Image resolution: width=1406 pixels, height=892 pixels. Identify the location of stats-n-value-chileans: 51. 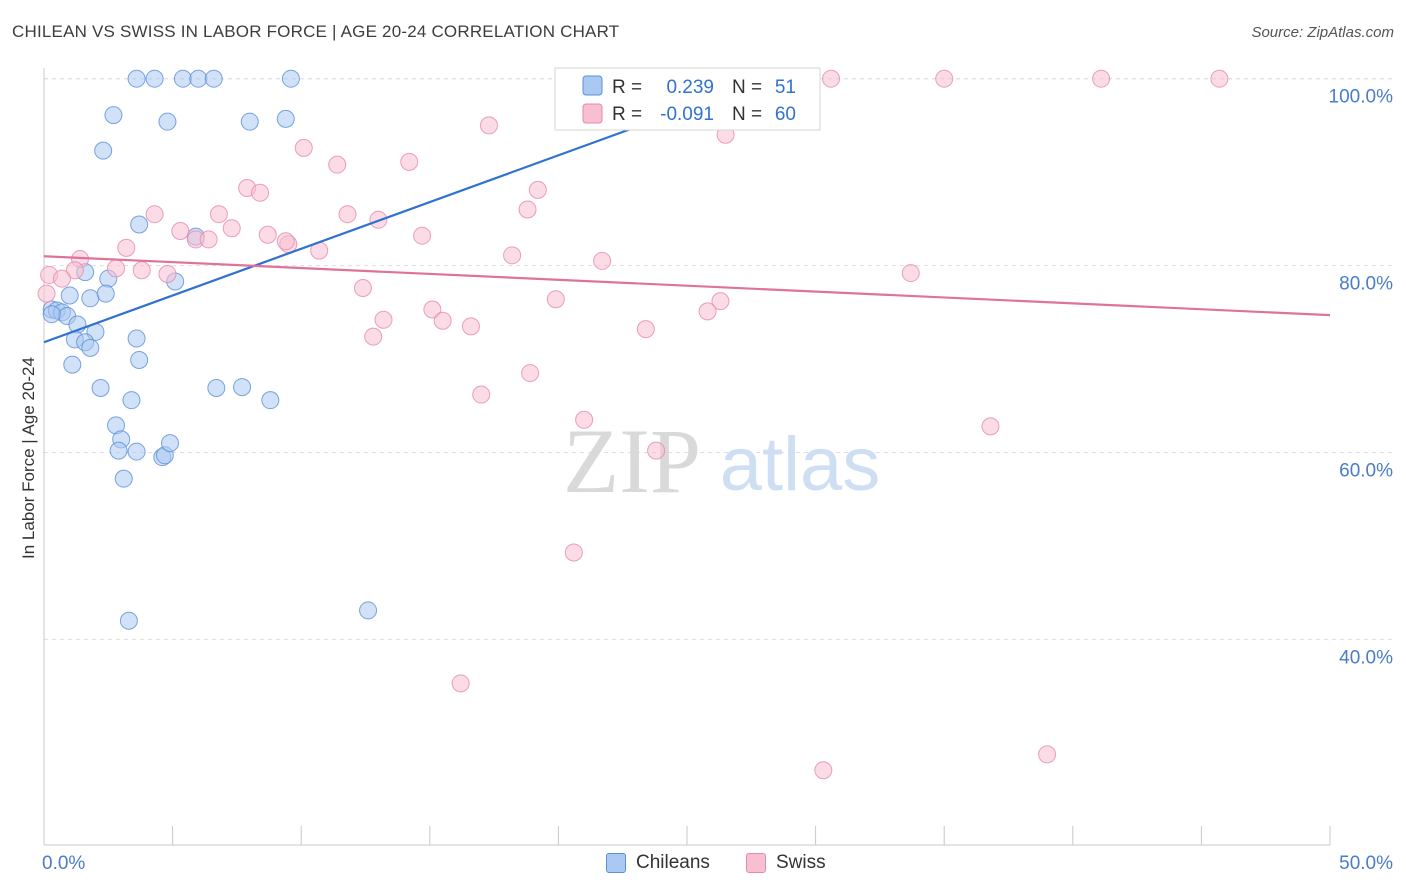
(785, 87).